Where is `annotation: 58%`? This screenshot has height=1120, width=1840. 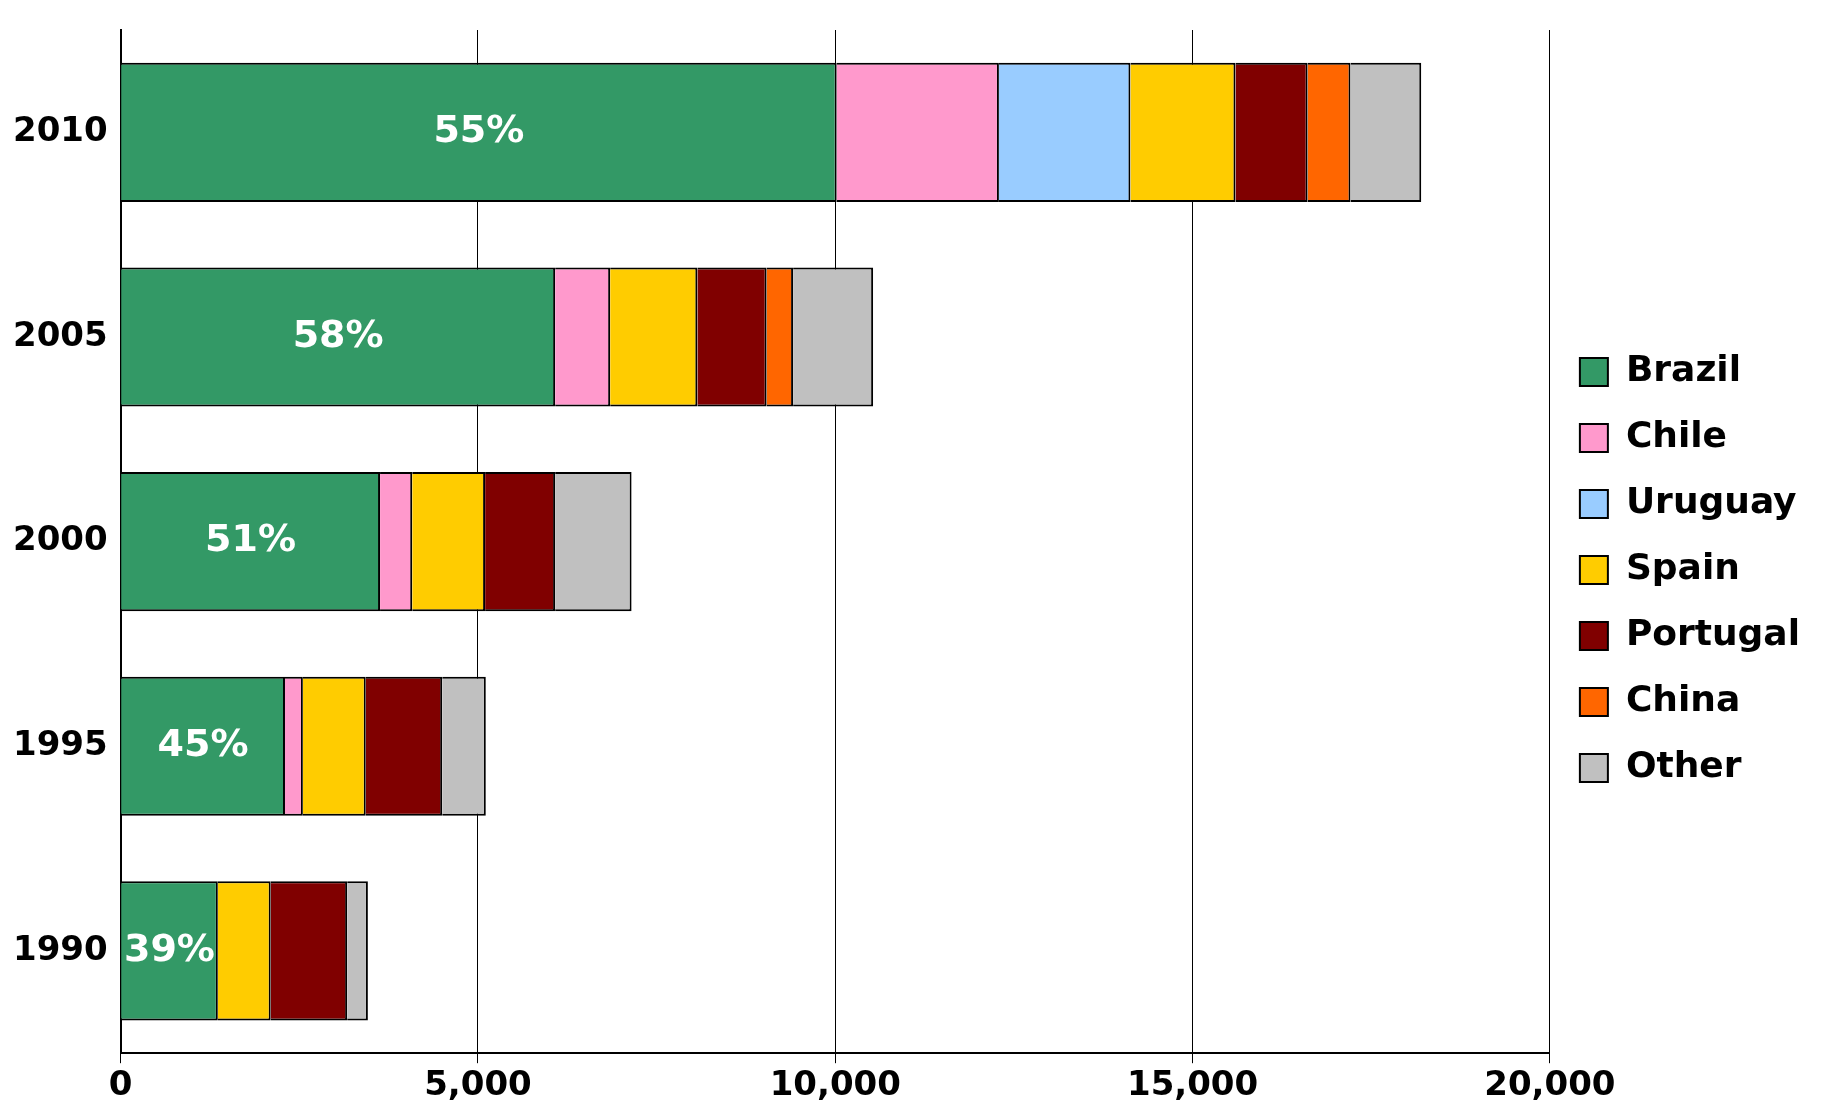 annotation: 58% is located at coordinates (338, 333).